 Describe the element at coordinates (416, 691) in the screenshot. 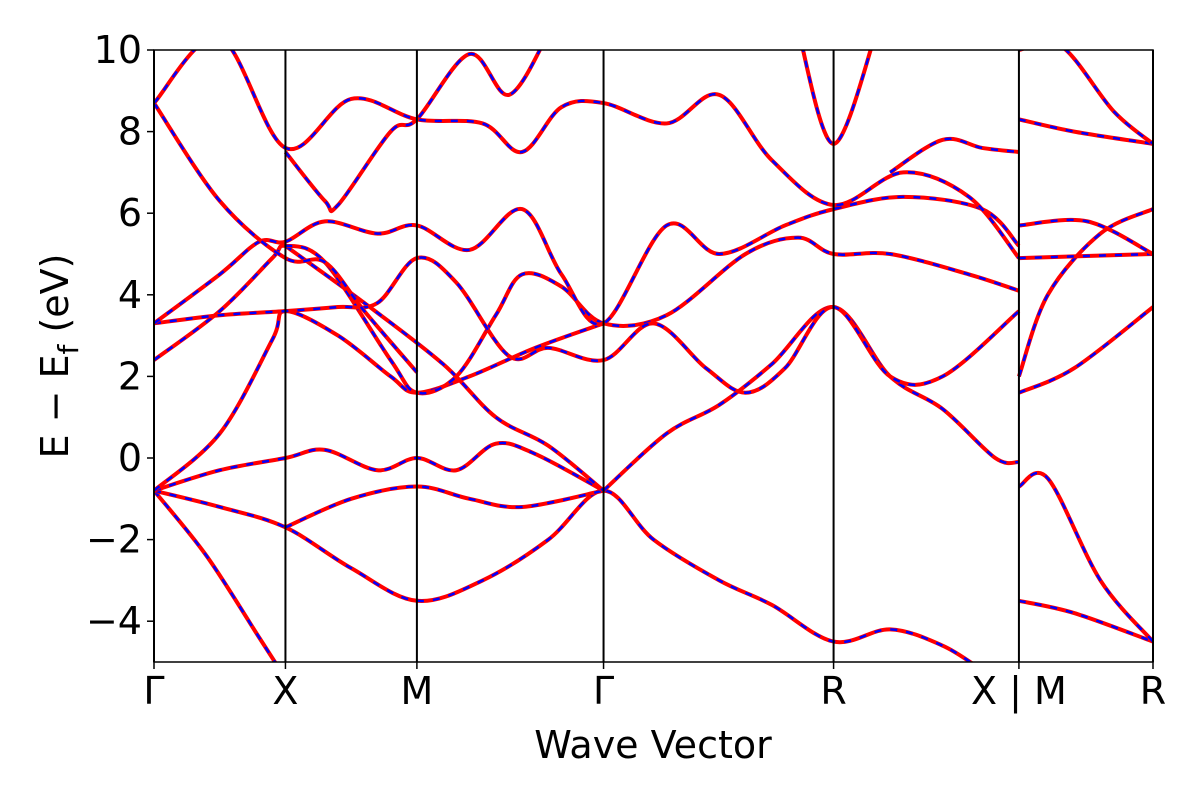

I see `x-tick-label: M` at that location.